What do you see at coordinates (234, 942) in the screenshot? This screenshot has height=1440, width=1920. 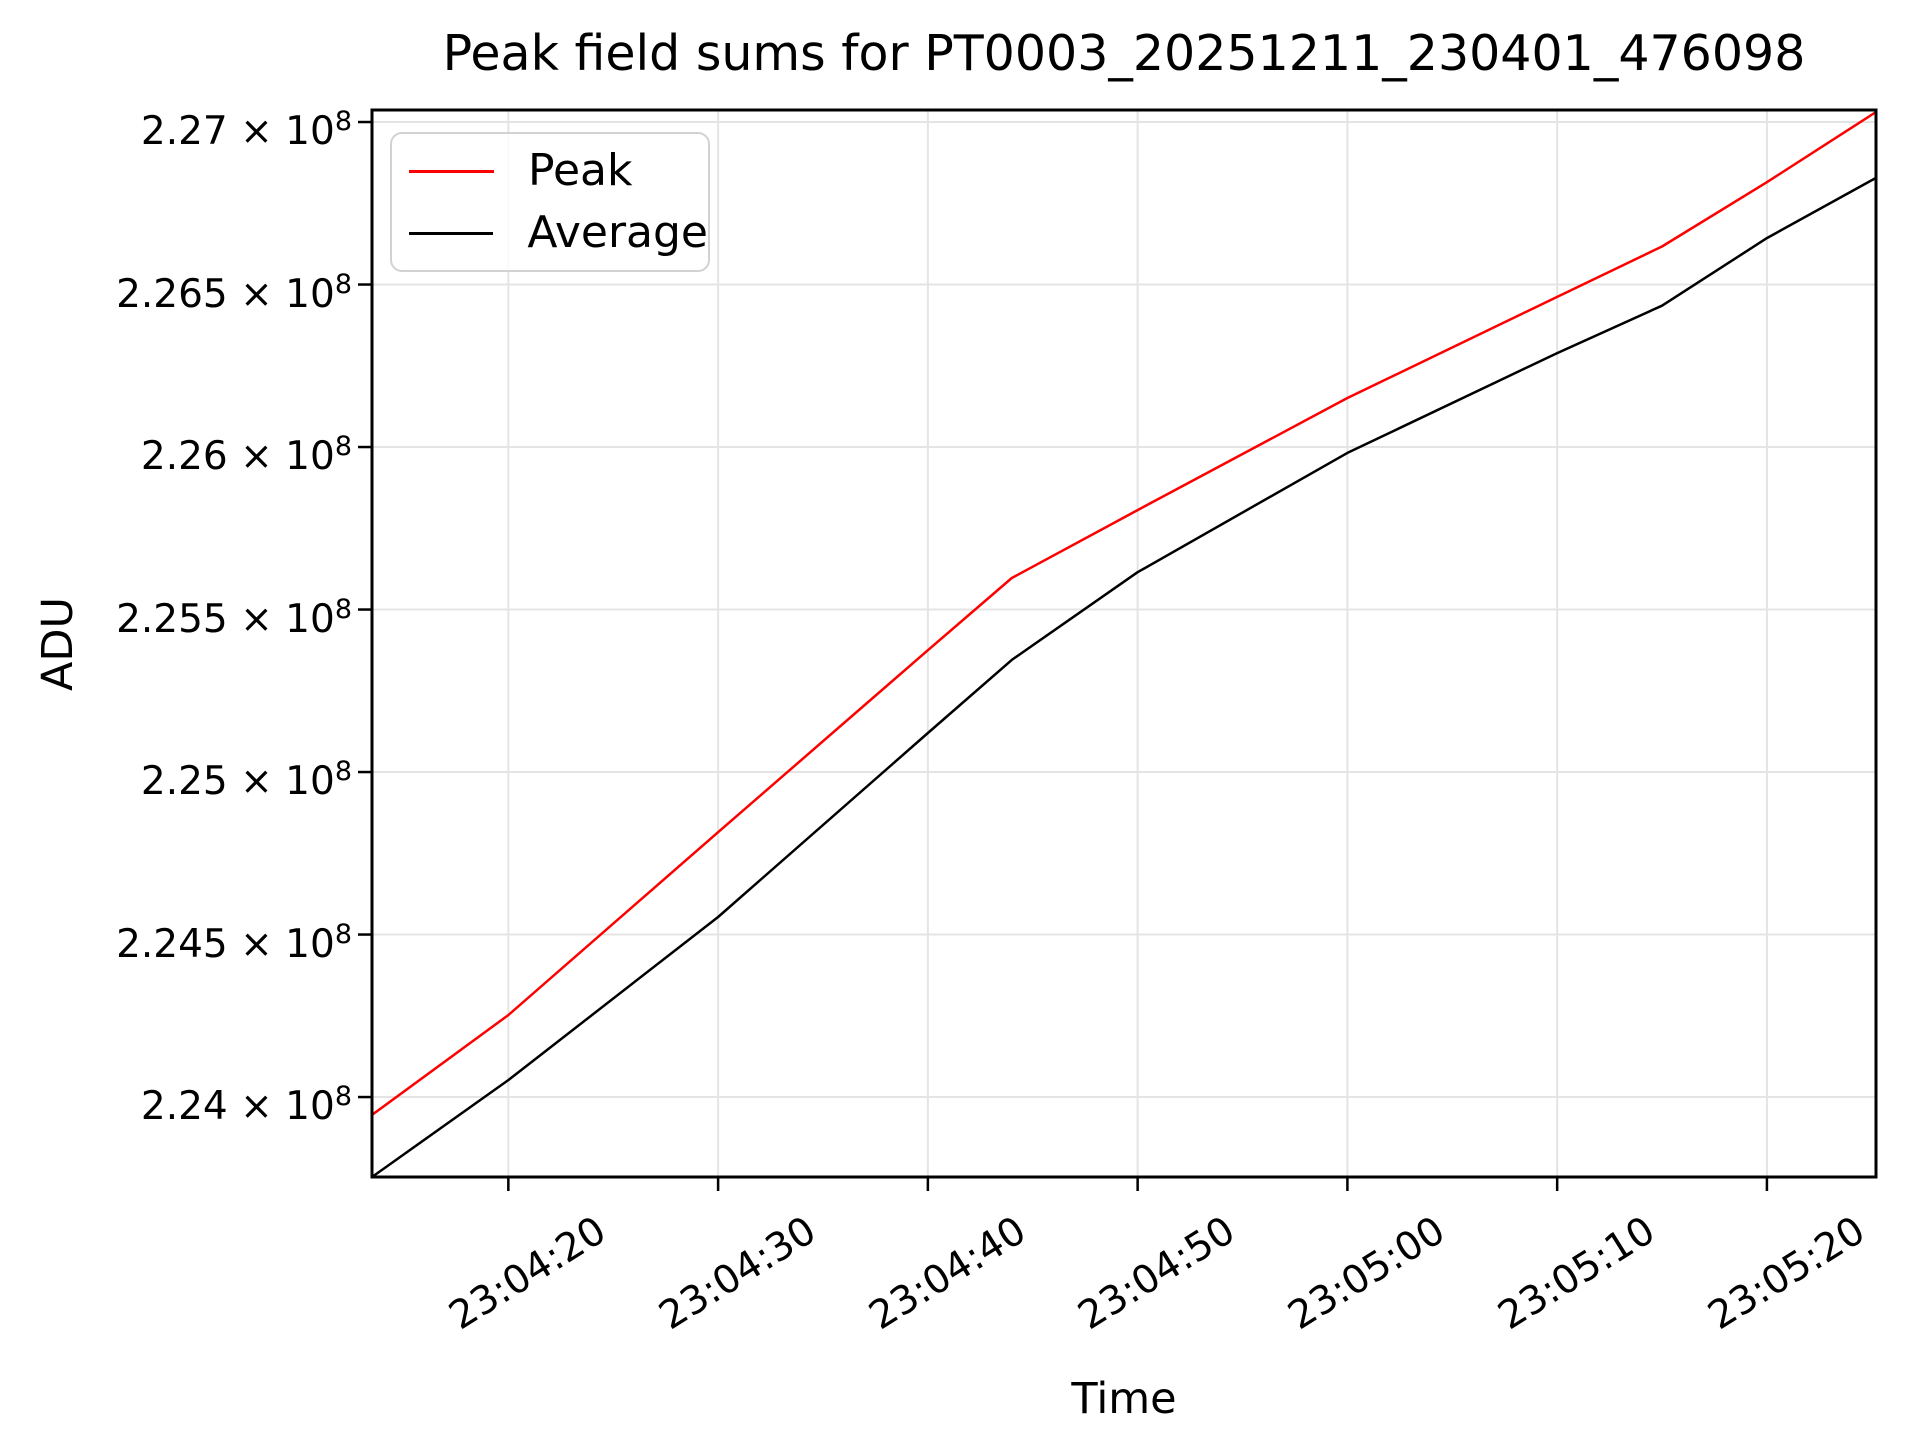 I see `y-tick-label: 2.245 × 108` at bounding box center [234, 942].